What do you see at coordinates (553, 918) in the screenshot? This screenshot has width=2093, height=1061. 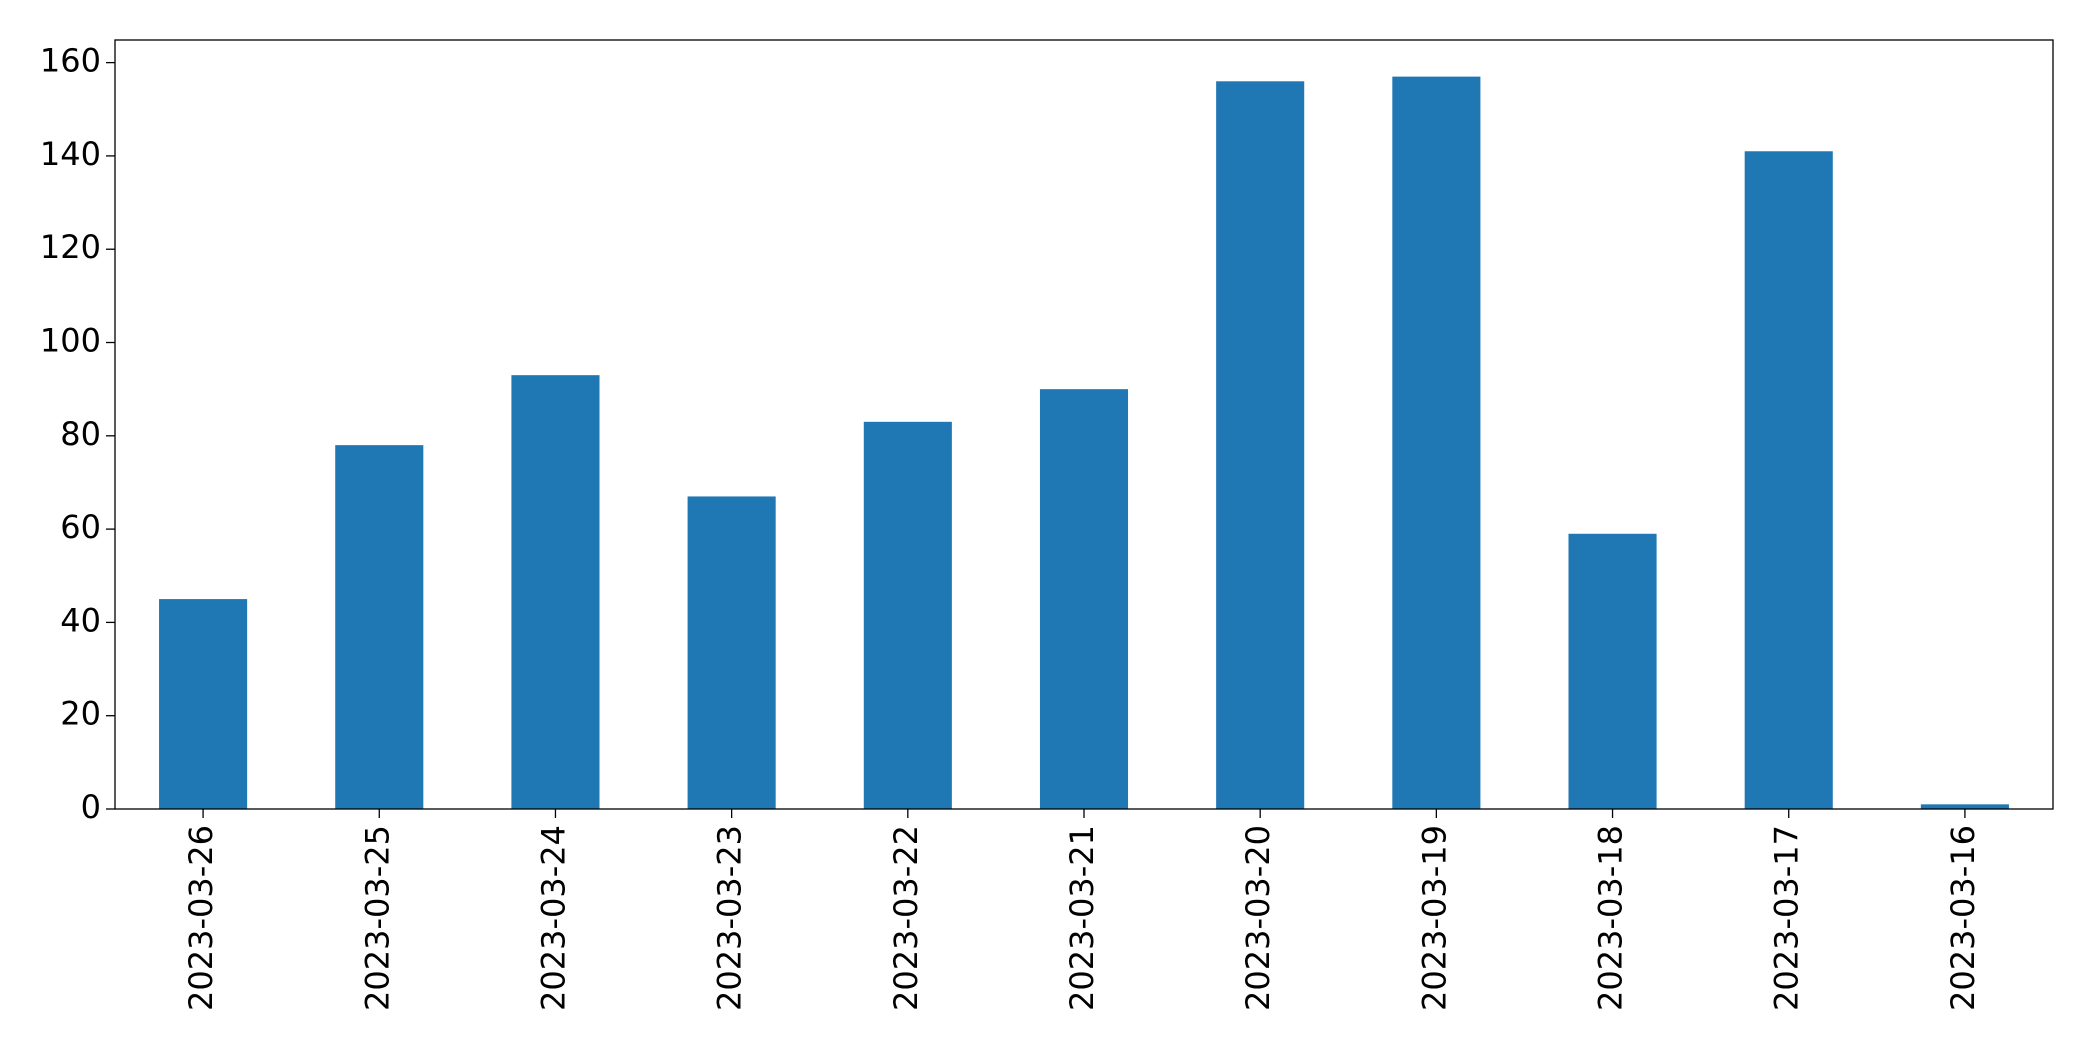 I see `x-tick-label: 2023-03-24` at bounding box center [553, 918].